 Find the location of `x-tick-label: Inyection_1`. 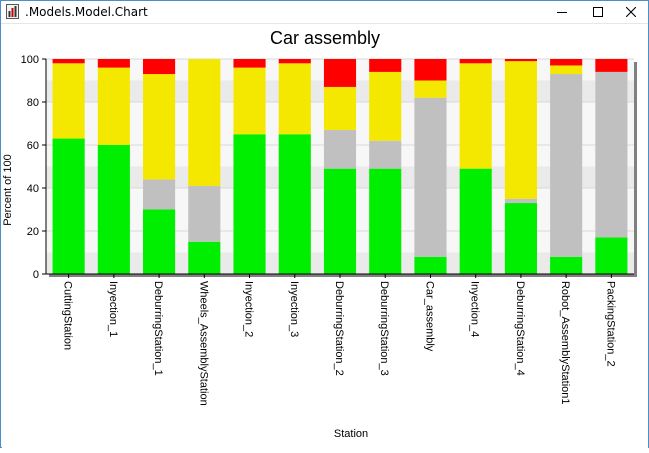

x-tick-label: Inyection_1 is located at coordinates (113, 309).